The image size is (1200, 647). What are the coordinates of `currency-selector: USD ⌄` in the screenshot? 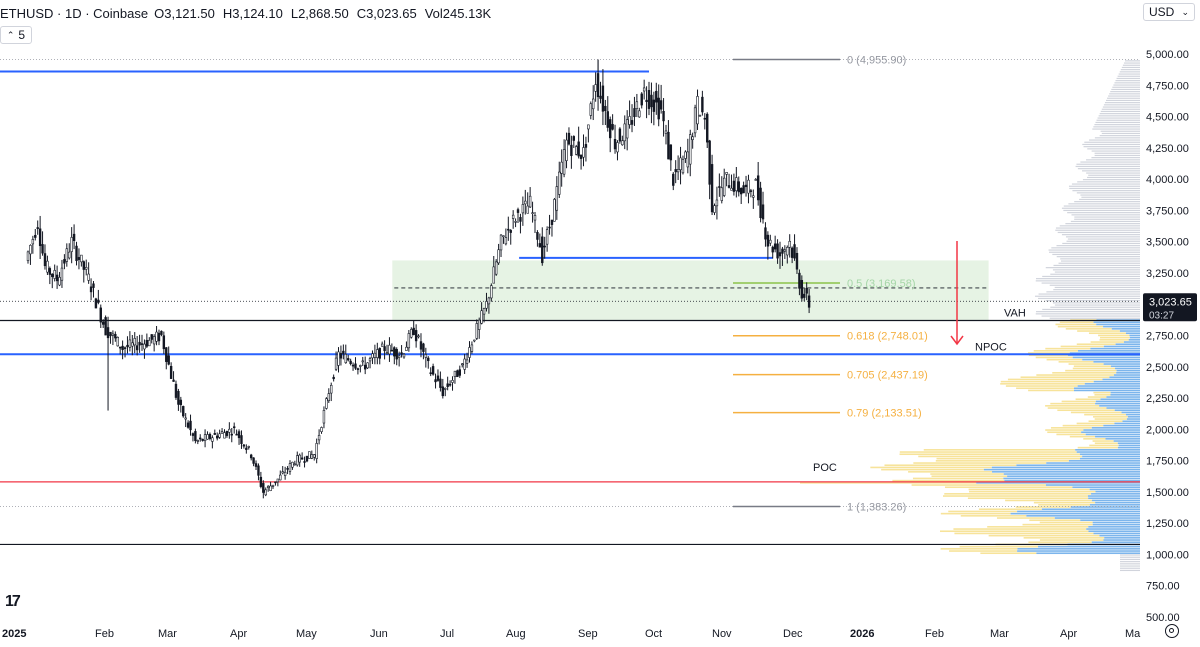 It's located at (1169, 12).